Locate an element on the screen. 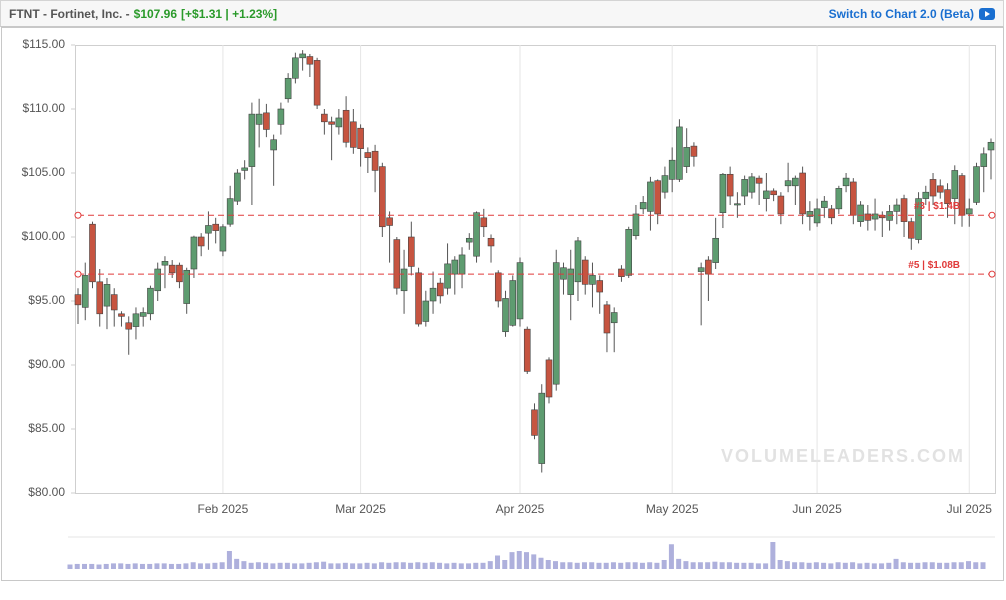 The height and width of the screenshot is (600, 1006). y-tick-label: $80.00 is located at coordinates (46, 492).